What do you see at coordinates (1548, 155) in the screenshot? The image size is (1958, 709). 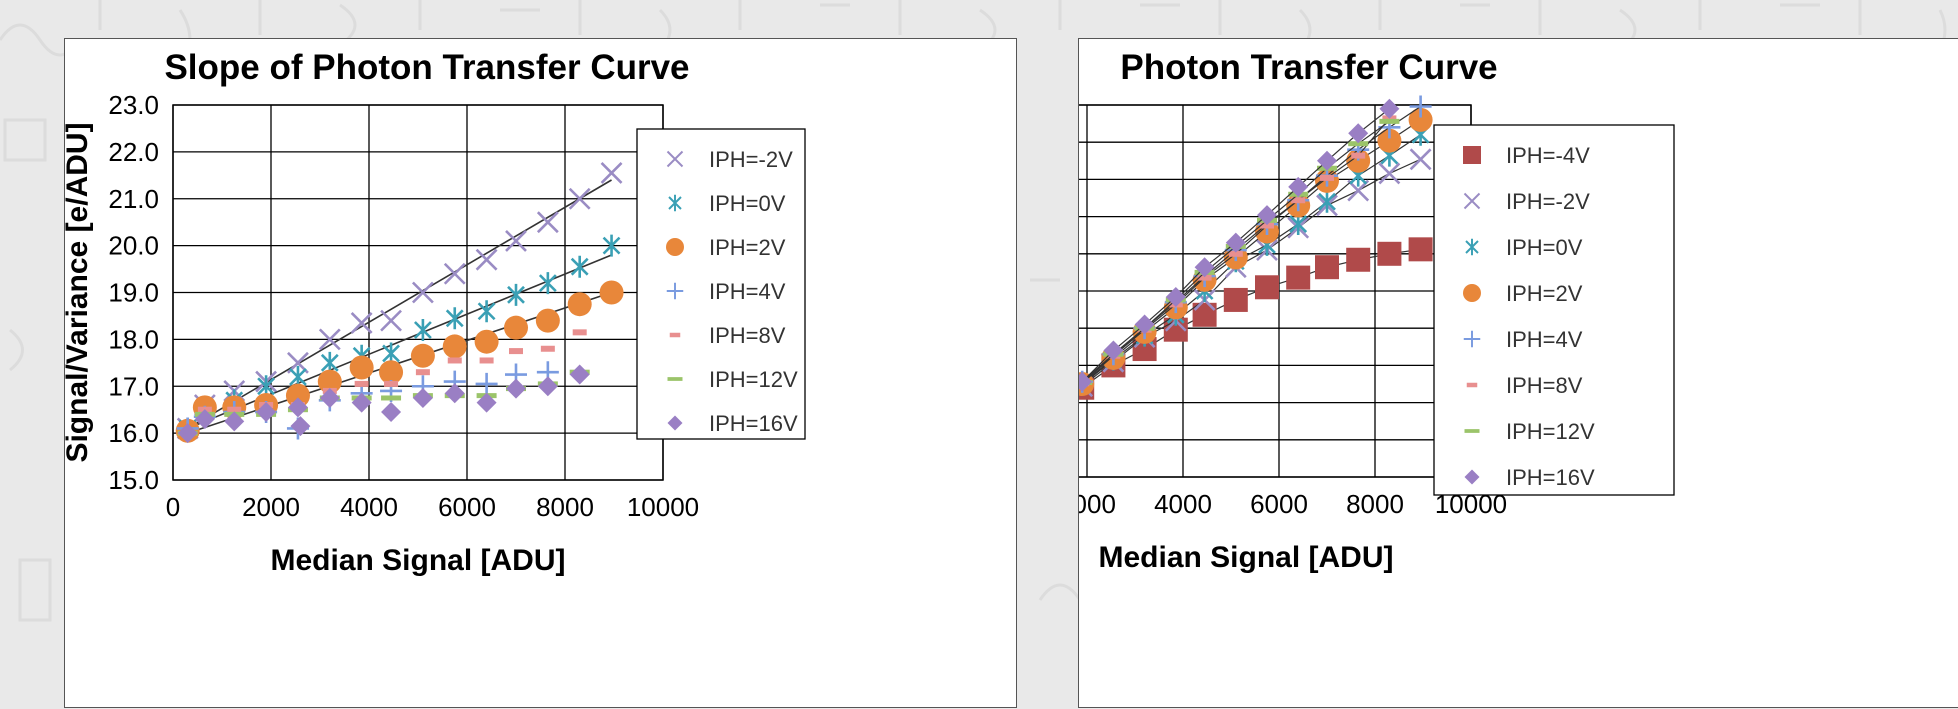 I see `legend-label: IPH=-4V` at bounding box center [1548, 155].